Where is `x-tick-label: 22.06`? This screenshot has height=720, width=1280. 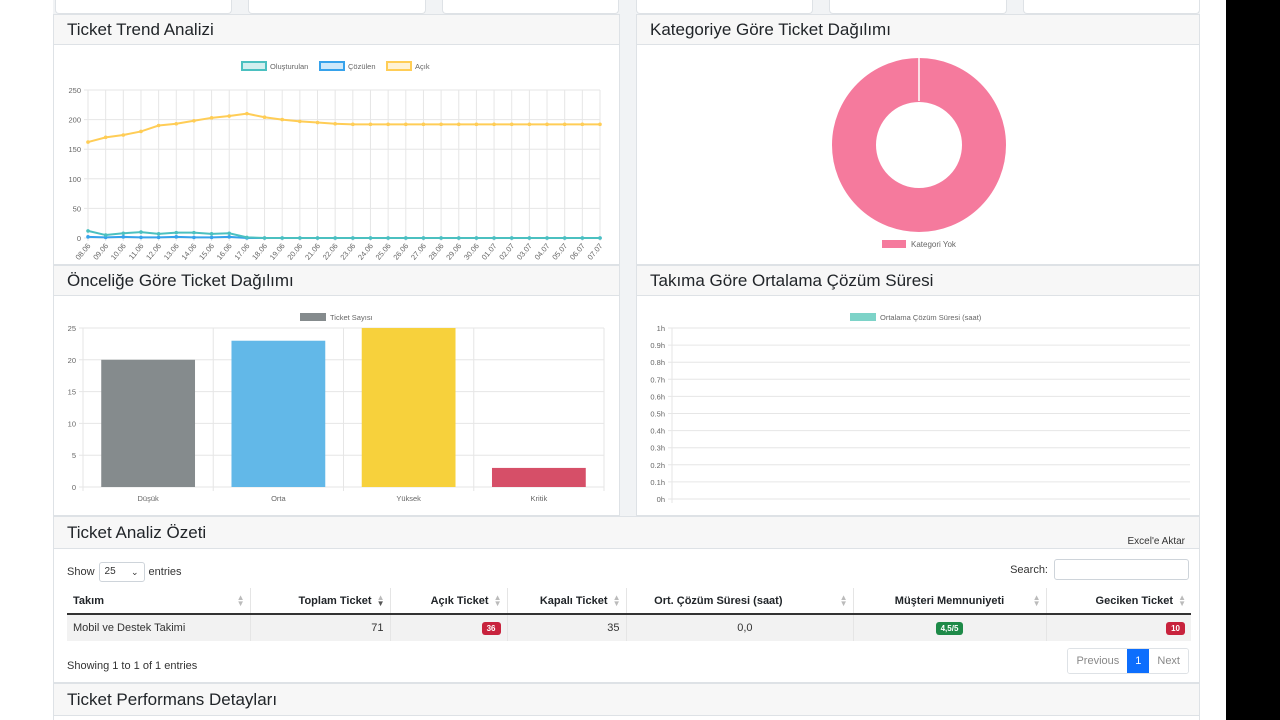
x-tick-label: 22.06 is located at coordinates (330, 252).